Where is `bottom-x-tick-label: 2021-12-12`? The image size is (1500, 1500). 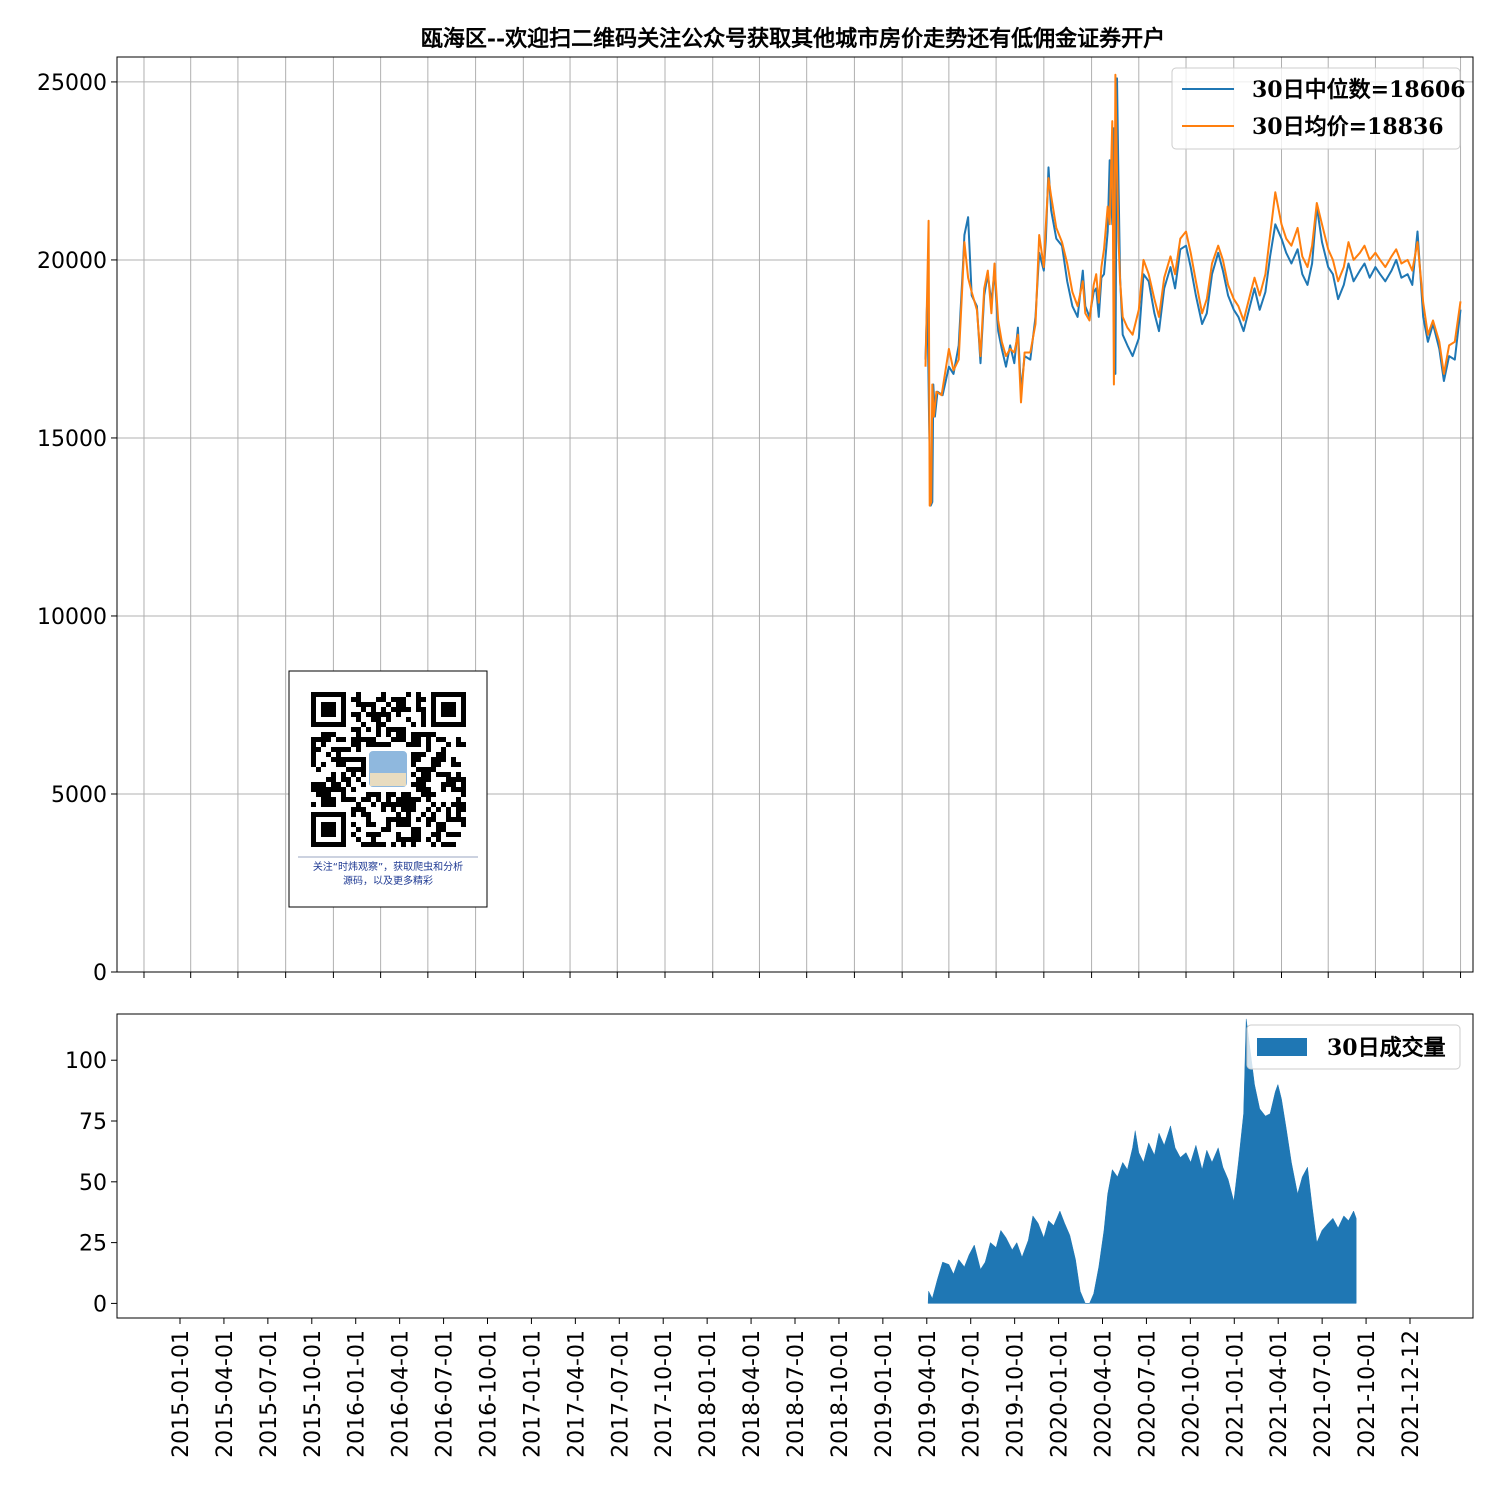 bottom-x-tick-label: 2021-12-12 is located at coordinates (1411, 1394).